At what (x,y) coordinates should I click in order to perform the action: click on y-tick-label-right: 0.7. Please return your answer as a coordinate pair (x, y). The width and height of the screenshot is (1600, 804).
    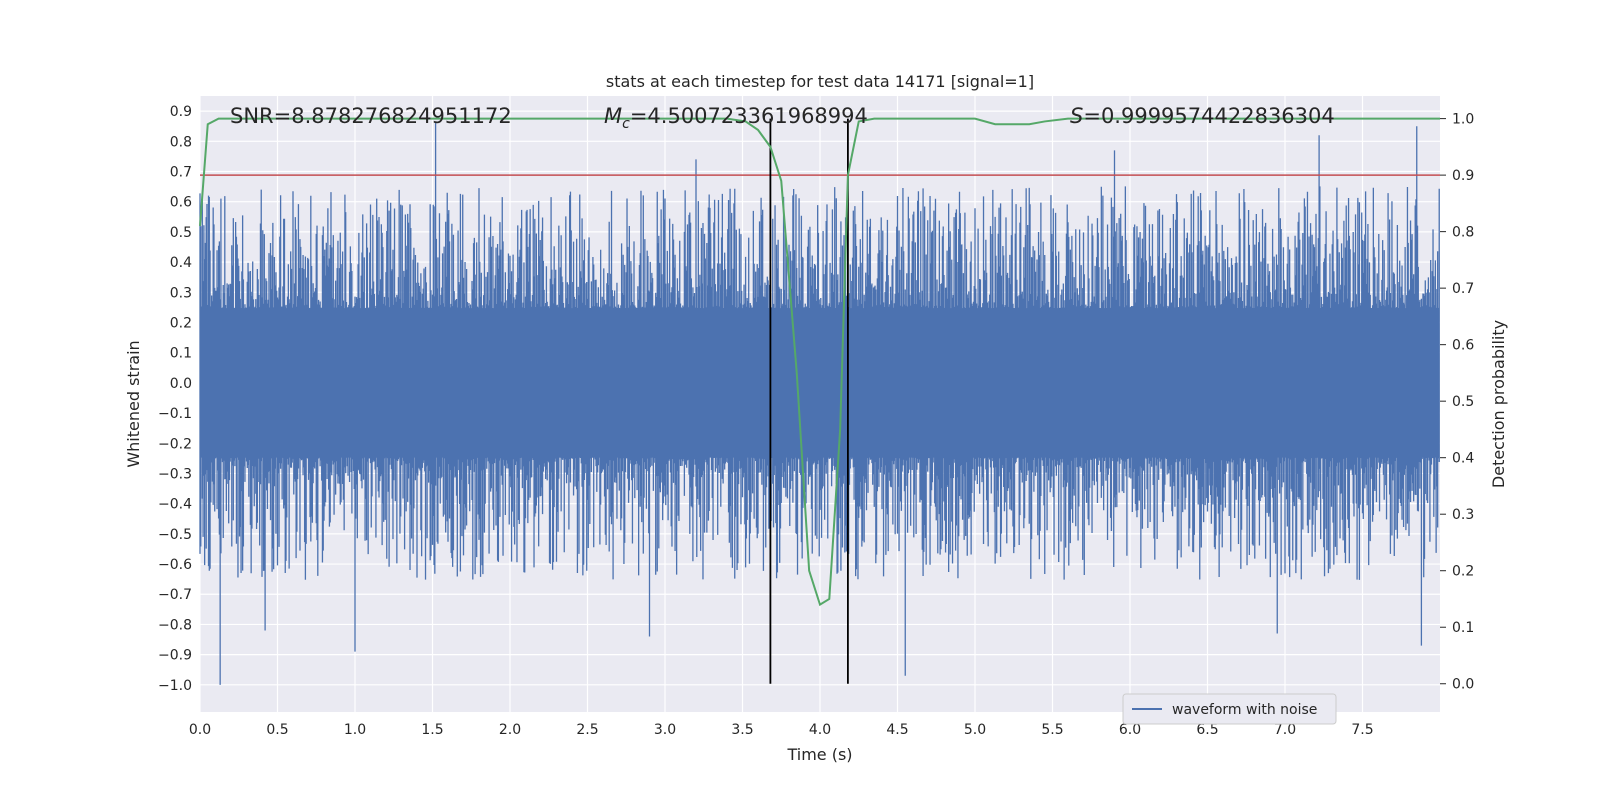
    Looking at the image, I should click on (1463, 289).